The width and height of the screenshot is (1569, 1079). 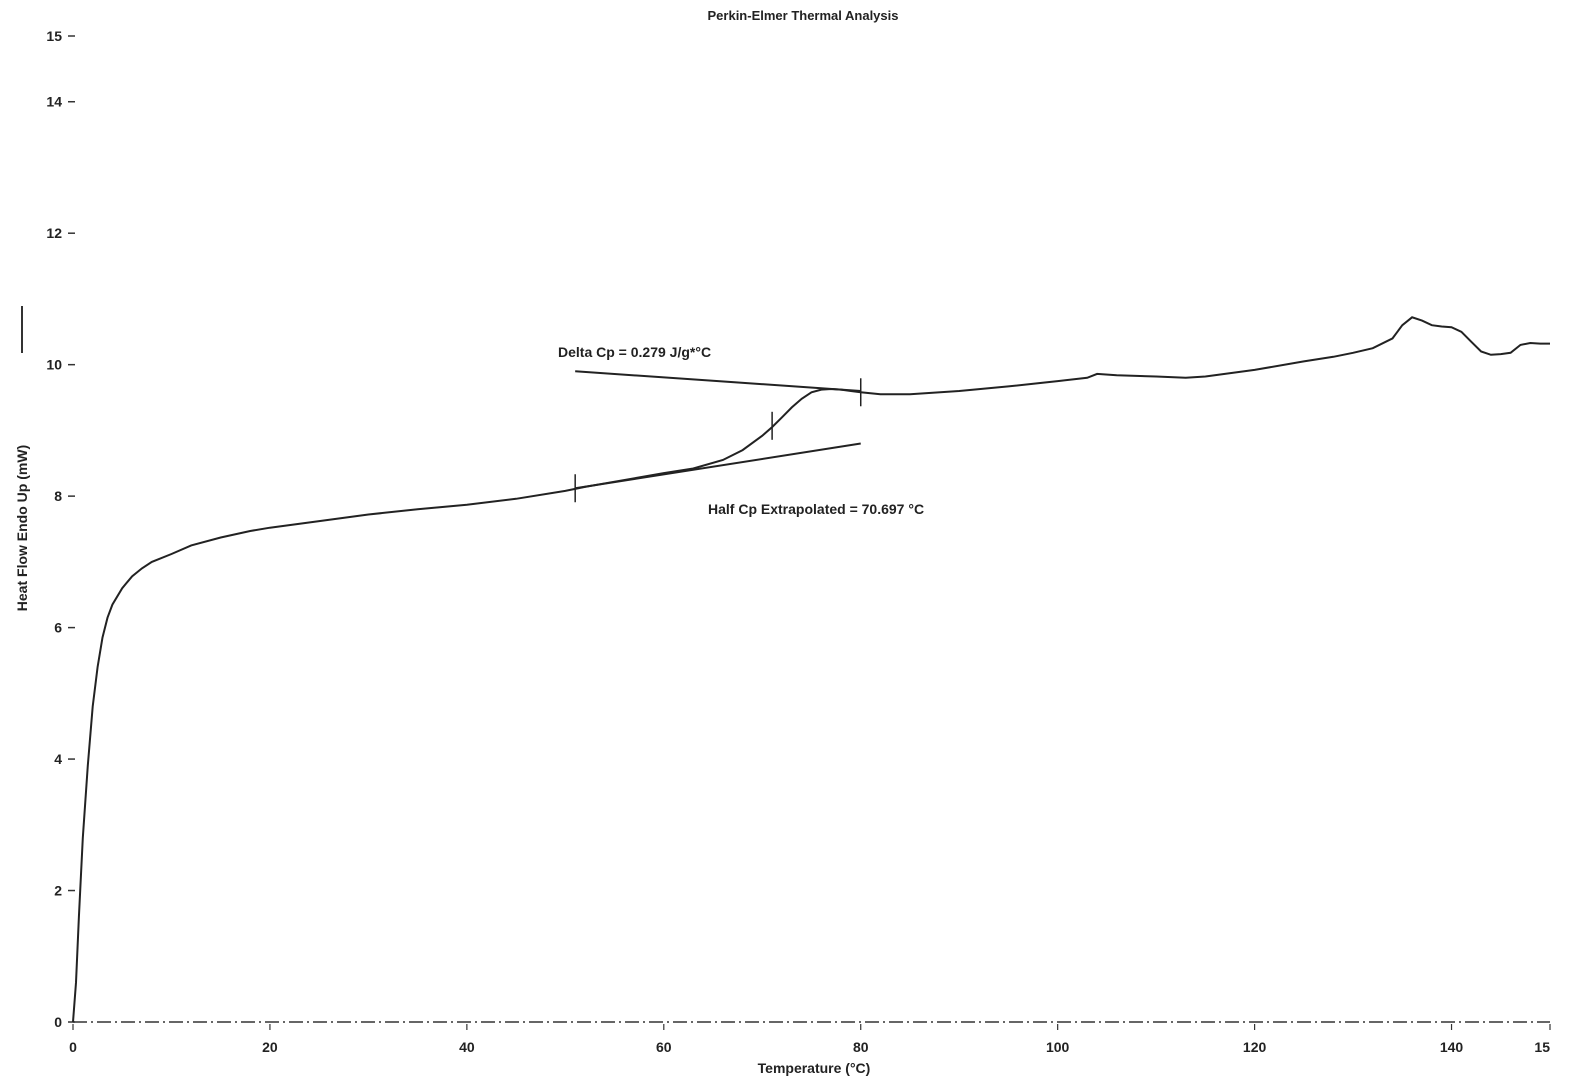 I want to click on y-tick-label: 12, so click(x=54, y=233).